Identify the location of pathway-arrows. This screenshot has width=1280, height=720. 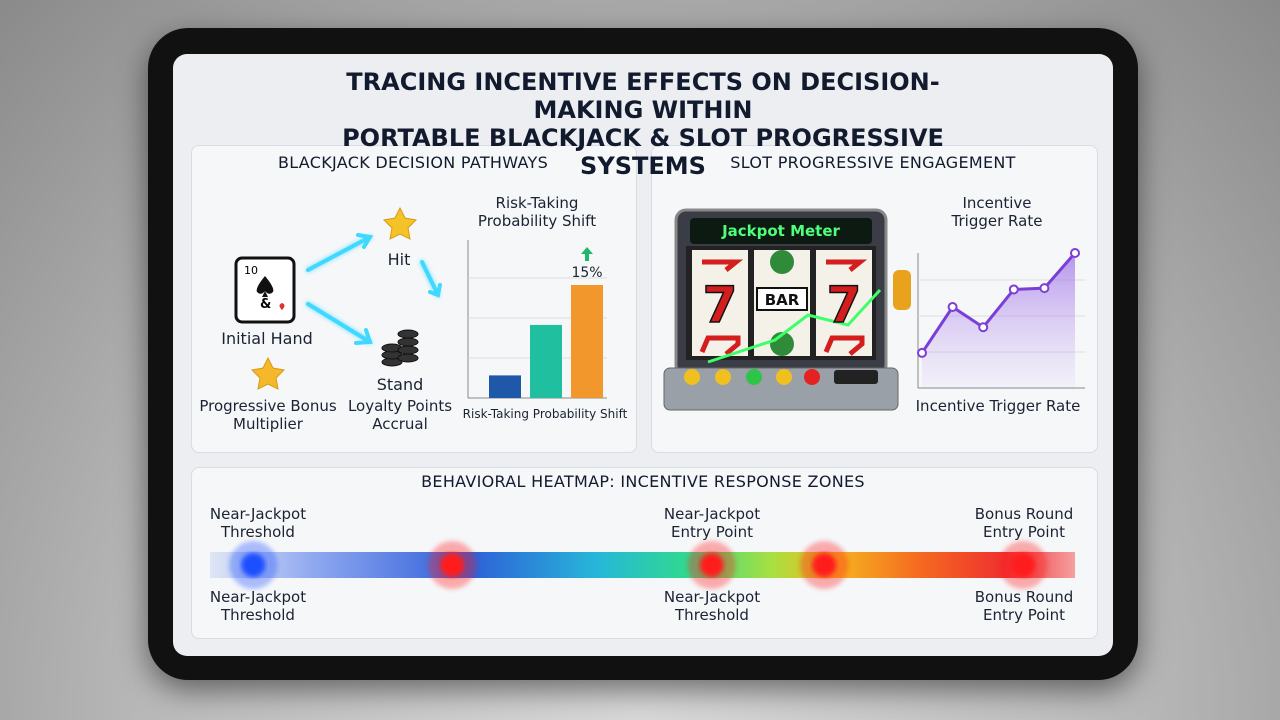
(374, 289).